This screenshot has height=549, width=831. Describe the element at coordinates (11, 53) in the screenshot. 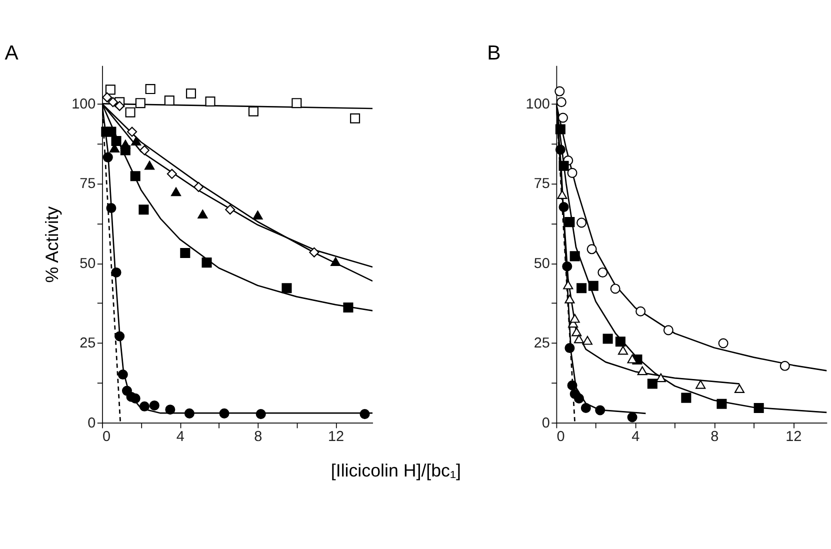

I see `chart-title: A` at that location.